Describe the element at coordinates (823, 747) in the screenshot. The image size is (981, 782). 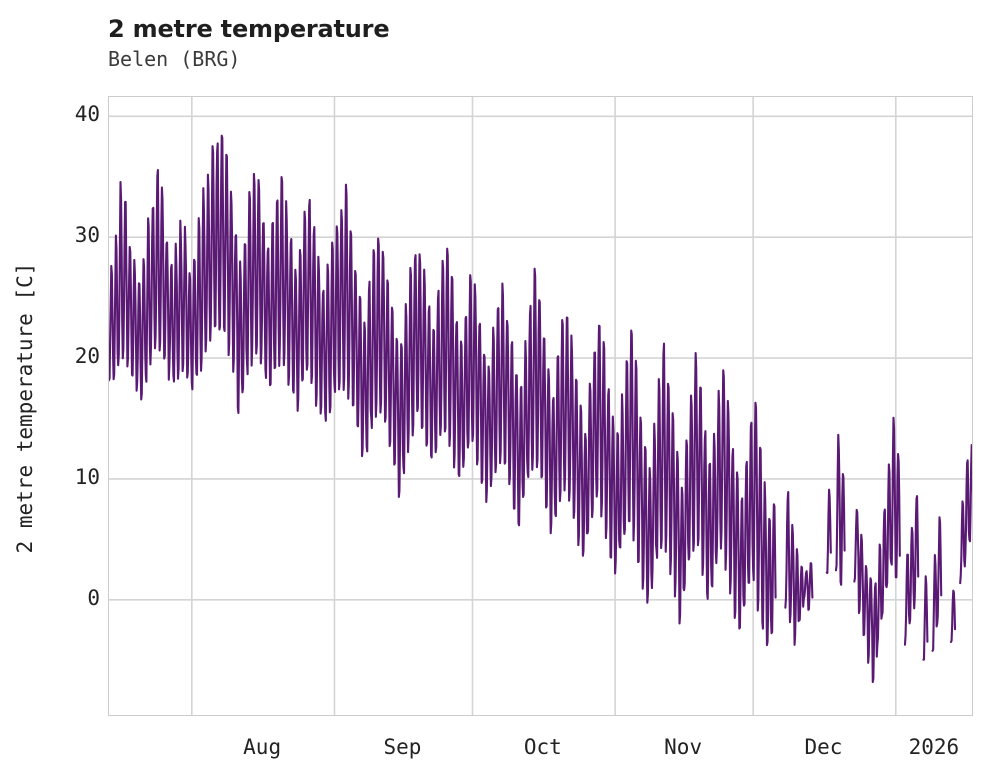
I see `x-tick-label: Dec` at that location.